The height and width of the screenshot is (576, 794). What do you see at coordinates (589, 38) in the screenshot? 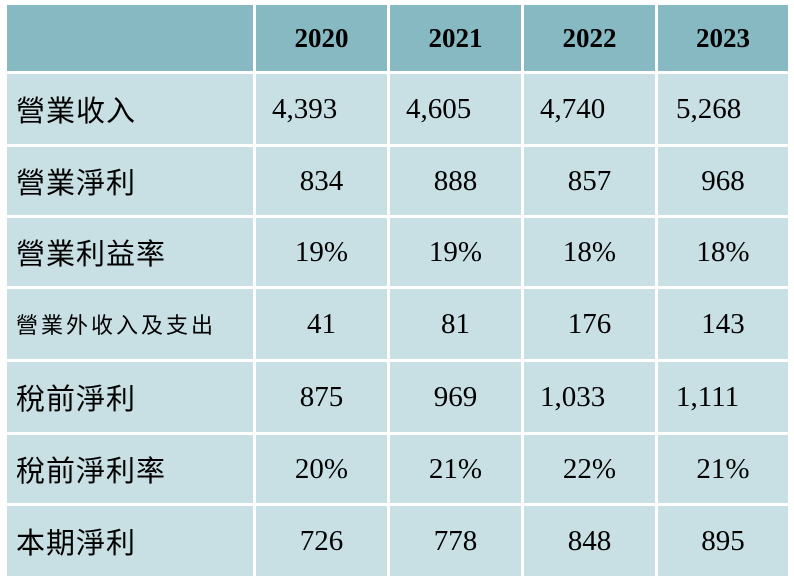
I see `header-year-2022: 2022` at bounding box center [589, 38].